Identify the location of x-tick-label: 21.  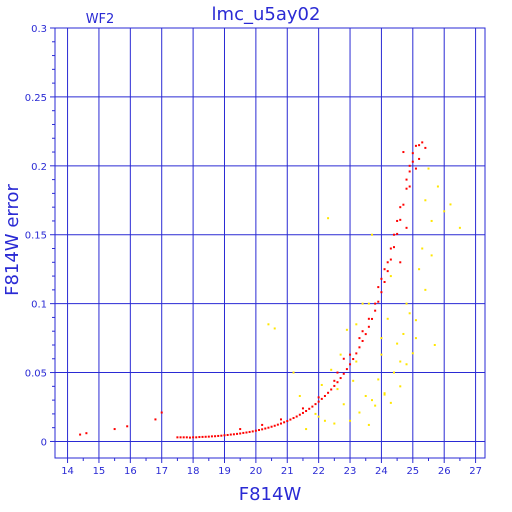
(287, 471).